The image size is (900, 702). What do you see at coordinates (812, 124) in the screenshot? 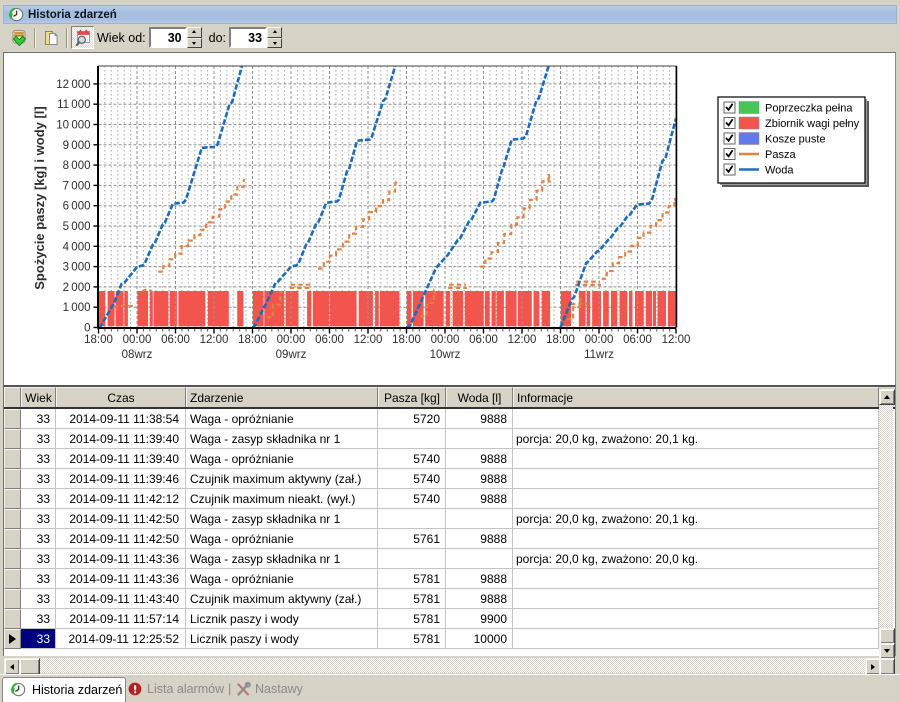
I see `svg-text: Zbiornik wagi pełny` at bounding box center [812, 124].